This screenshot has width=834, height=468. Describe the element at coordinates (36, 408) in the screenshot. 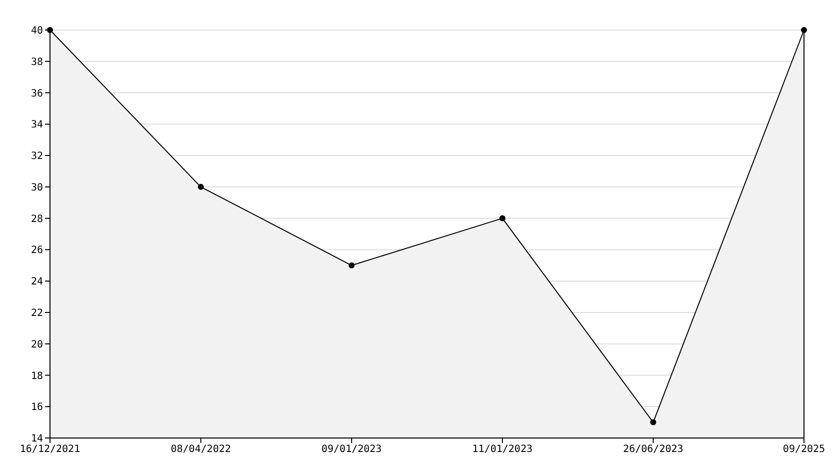

I see `y-tick-label: 16` at that location.